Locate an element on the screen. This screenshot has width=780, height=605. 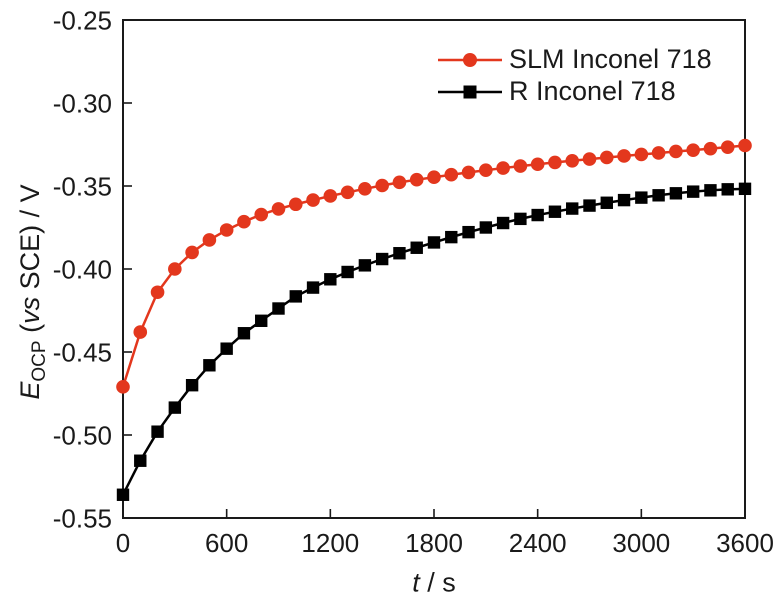
y-axis-title: EOCP (vs SCE) / V is located at coordinates (33, 291).